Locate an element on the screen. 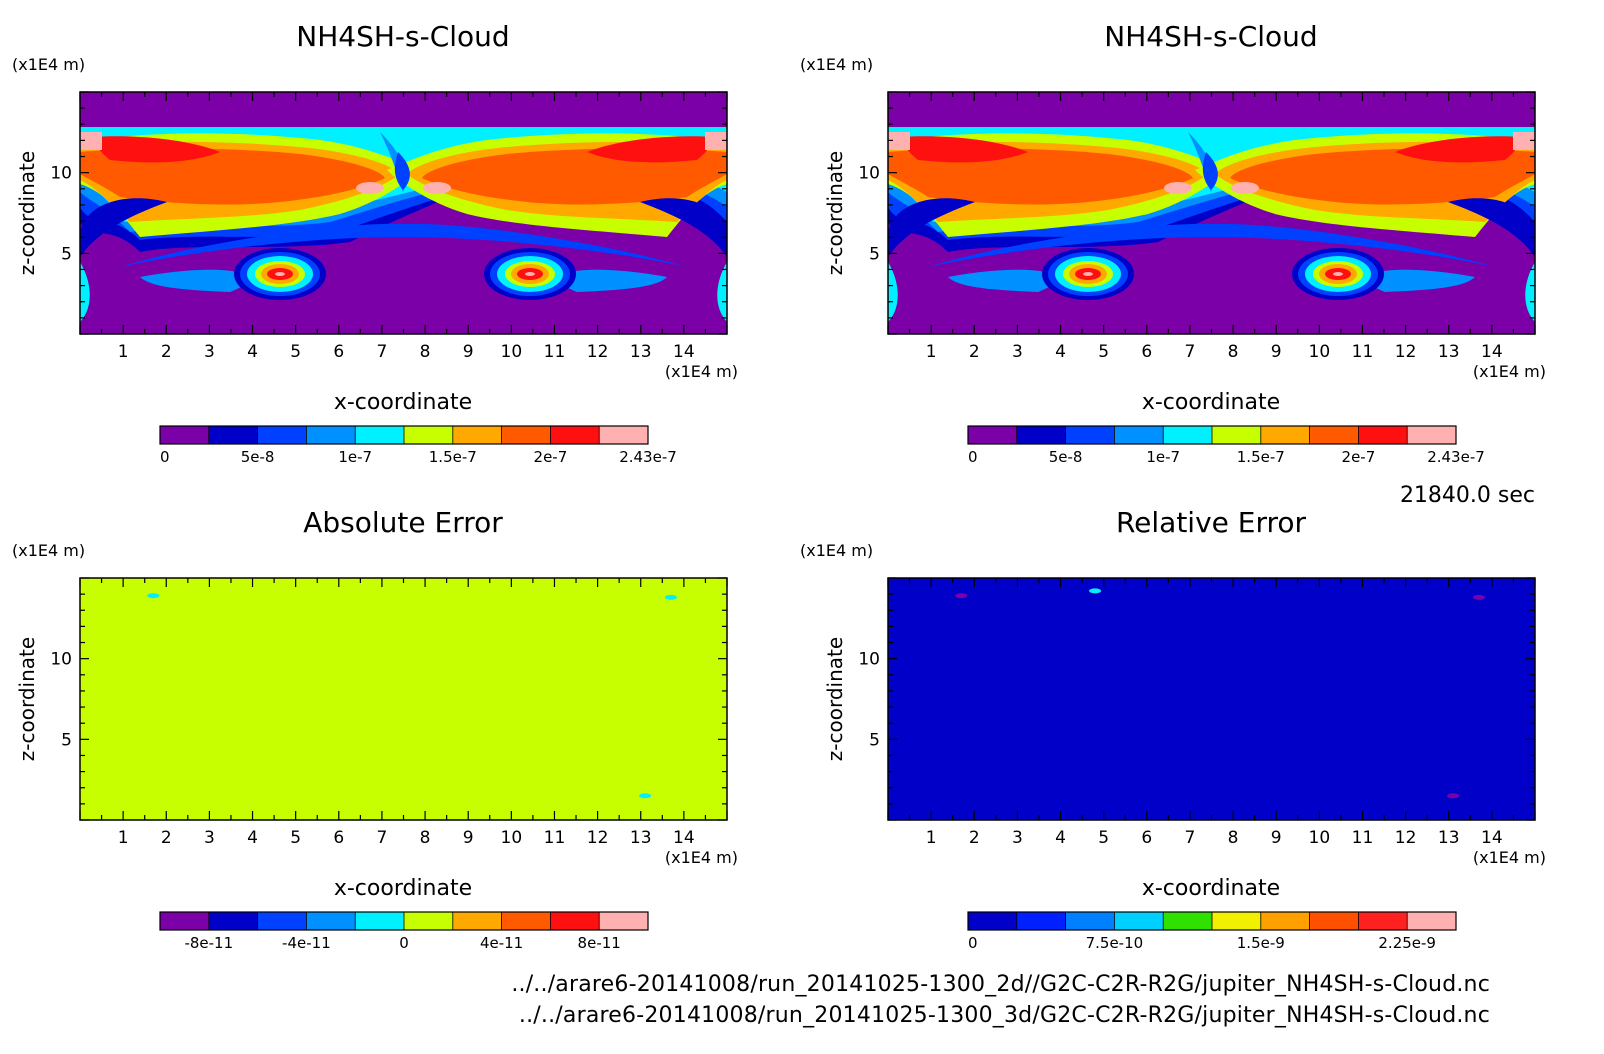 The height and width of the screenshot is (1054, 1604). x-tick-group: 1 2 3 4 5 6 7 8 9 10 11 12 13 14 is located at coordinates (403, 227).